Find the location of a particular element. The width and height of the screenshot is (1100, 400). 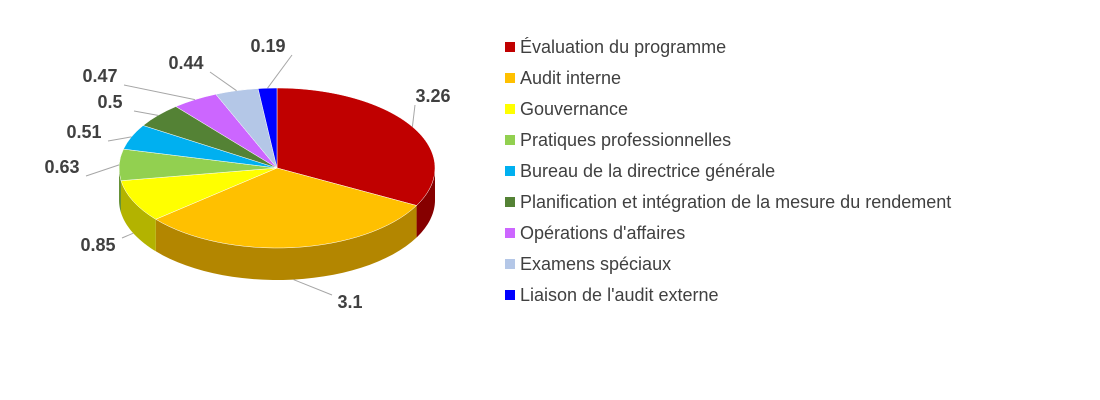

data-label: 0.44 is located at coordinates (185, 63).